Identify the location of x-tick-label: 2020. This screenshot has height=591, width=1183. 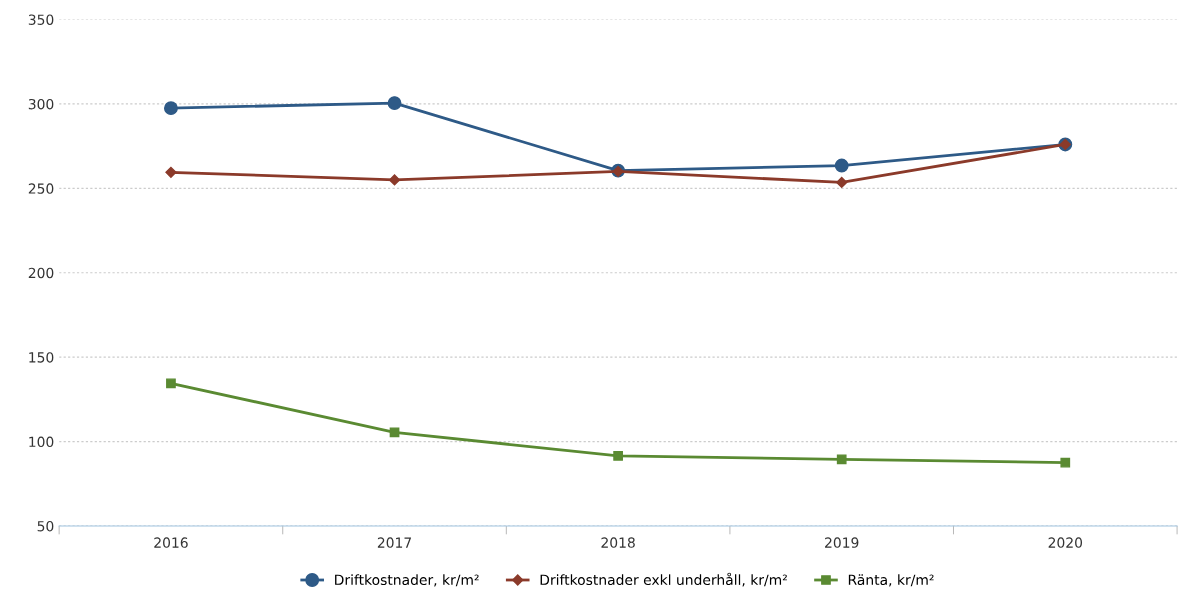
(1065, 542).